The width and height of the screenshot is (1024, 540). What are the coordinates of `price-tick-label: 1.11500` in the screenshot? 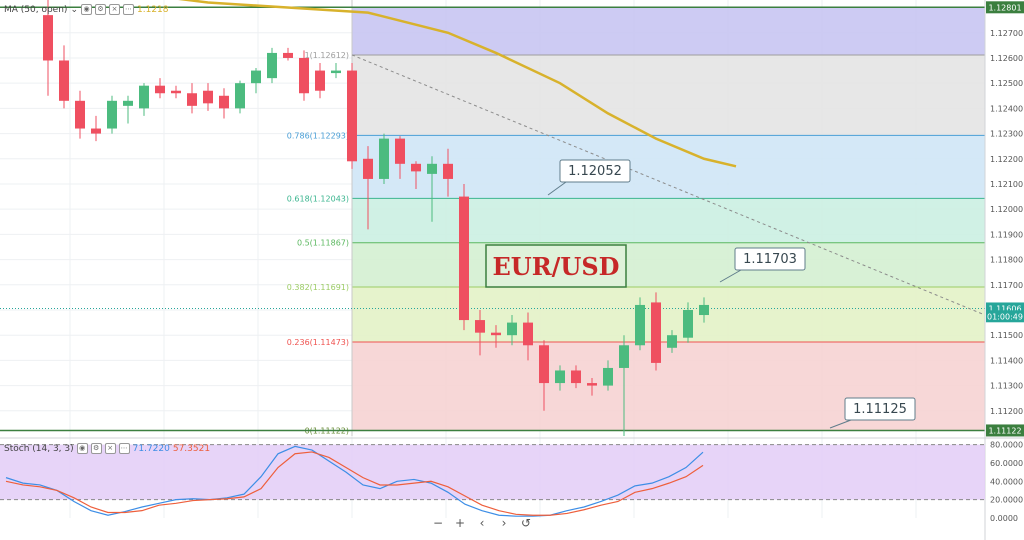 It's located at (1006, 335).